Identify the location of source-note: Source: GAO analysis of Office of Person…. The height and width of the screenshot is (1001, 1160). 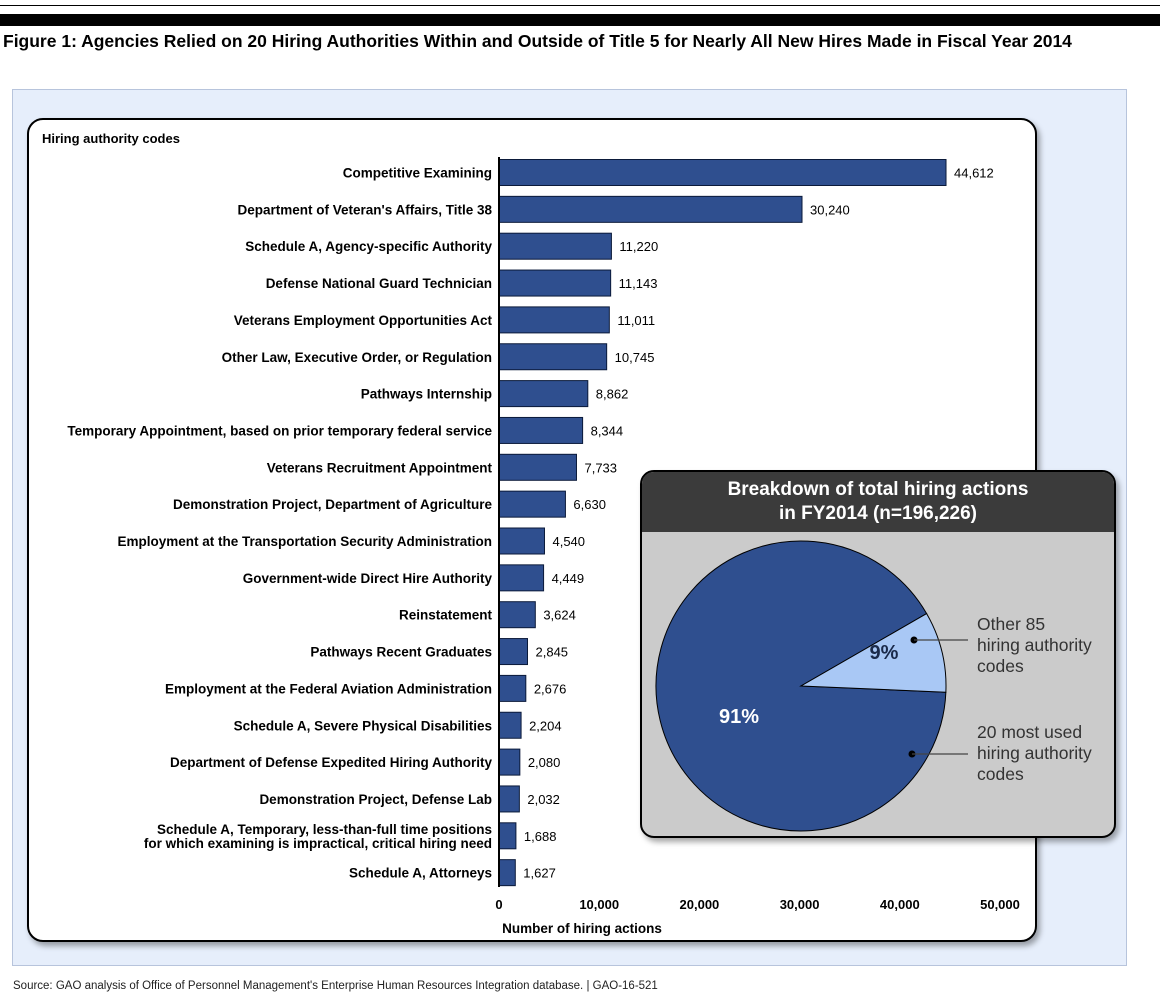
(335, 986).